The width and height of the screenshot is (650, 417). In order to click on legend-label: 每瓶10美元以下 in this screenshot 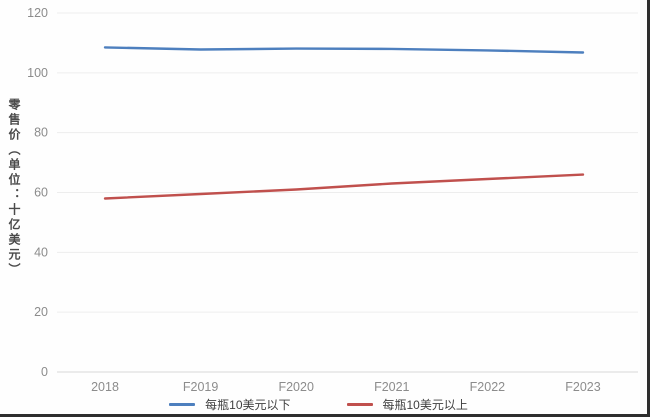, I will do `click(248, 405)`.